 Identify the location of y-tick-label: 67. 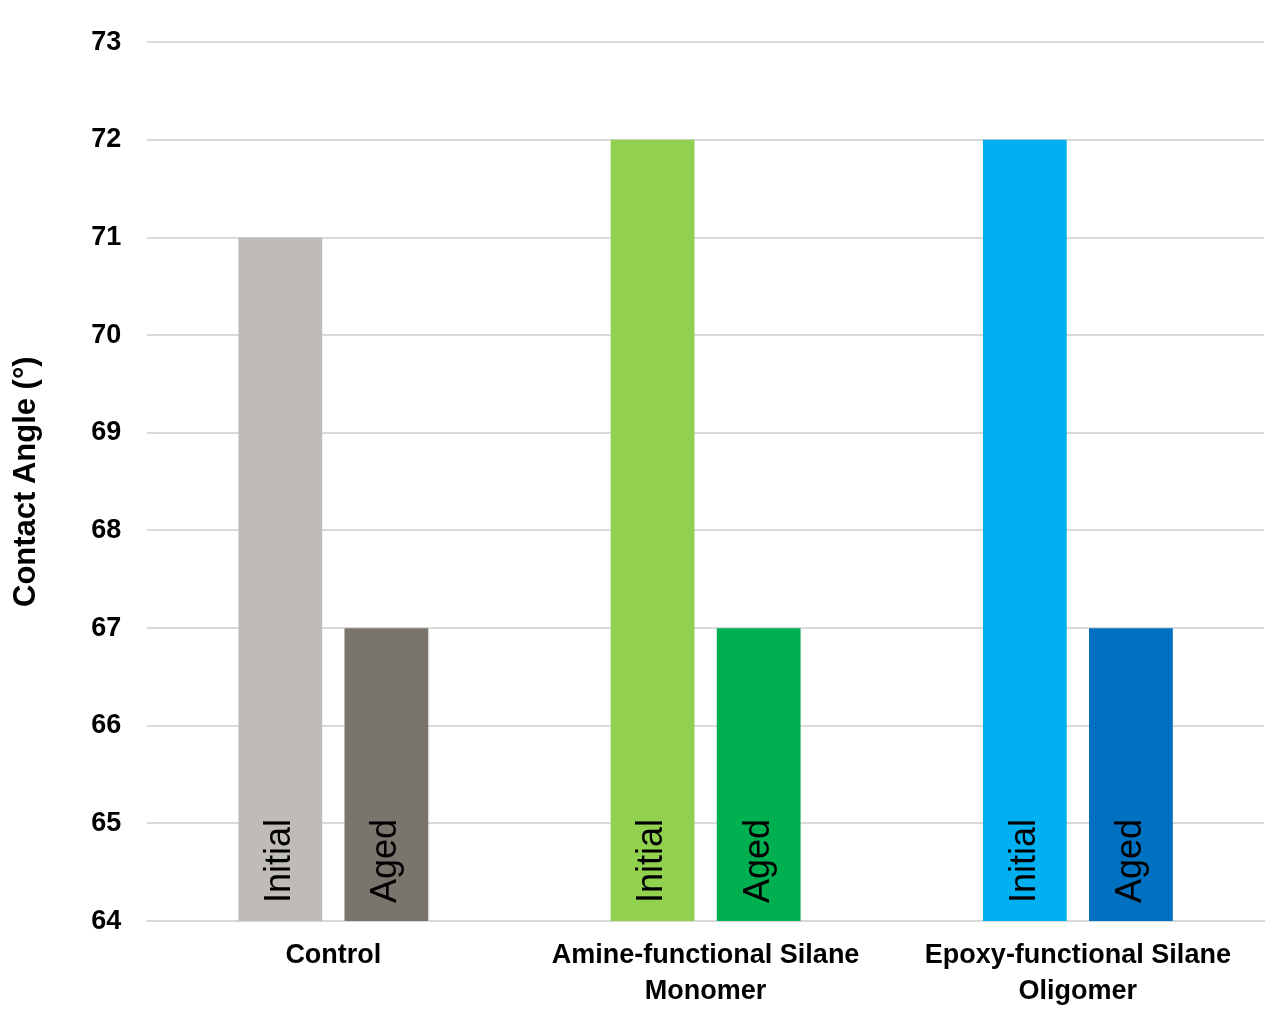
(106, 626).